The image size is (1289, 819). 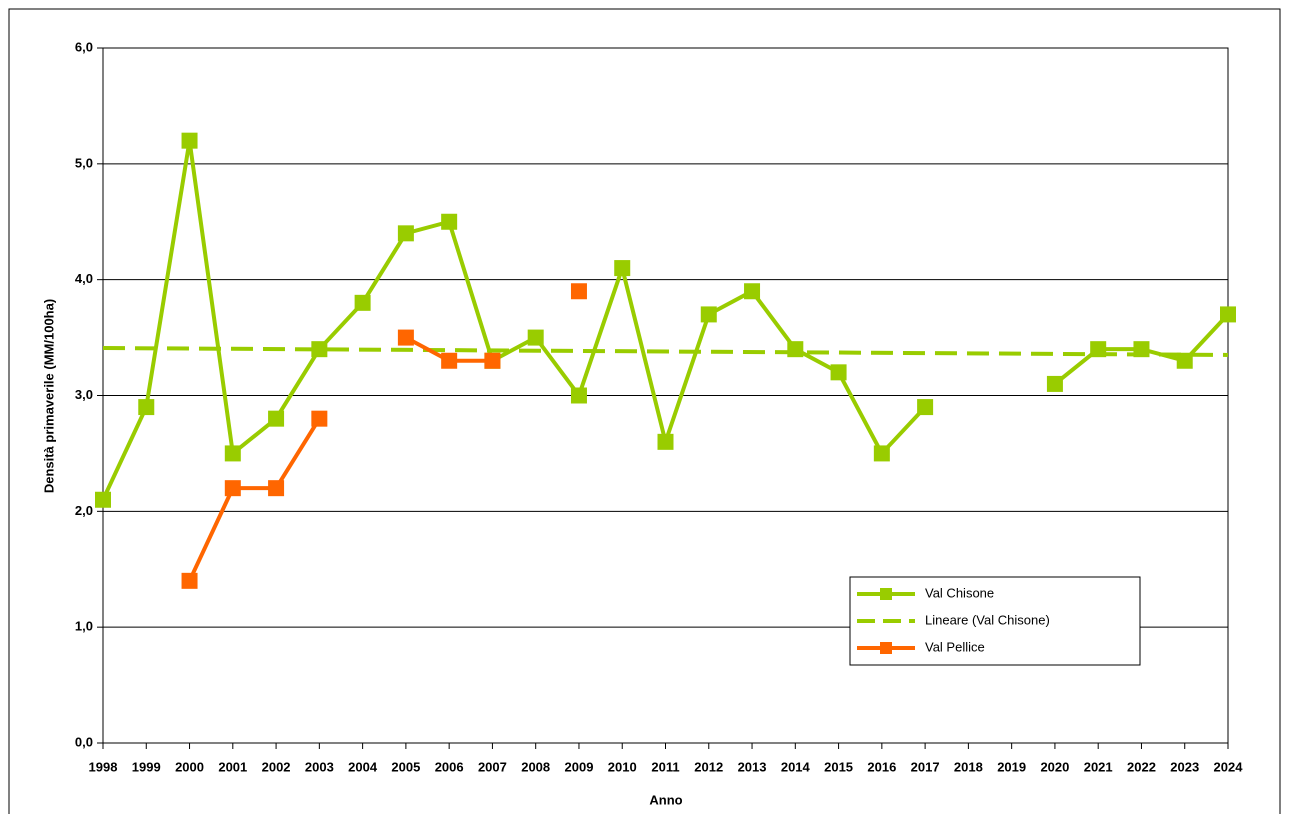 I want to click on x-tick-label: 1998, so click(x=103, y=766).